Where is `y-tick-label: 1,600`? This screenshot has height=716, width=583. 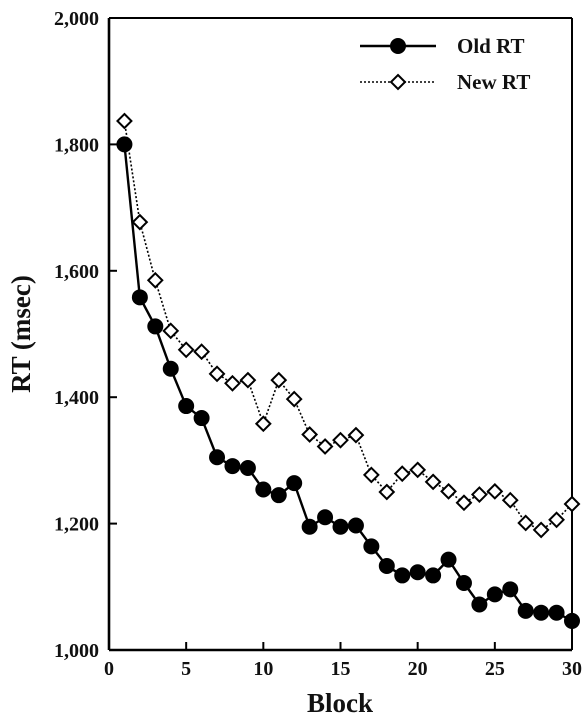 y-tick-label: 1,600 is located at coordinates (76, 272).